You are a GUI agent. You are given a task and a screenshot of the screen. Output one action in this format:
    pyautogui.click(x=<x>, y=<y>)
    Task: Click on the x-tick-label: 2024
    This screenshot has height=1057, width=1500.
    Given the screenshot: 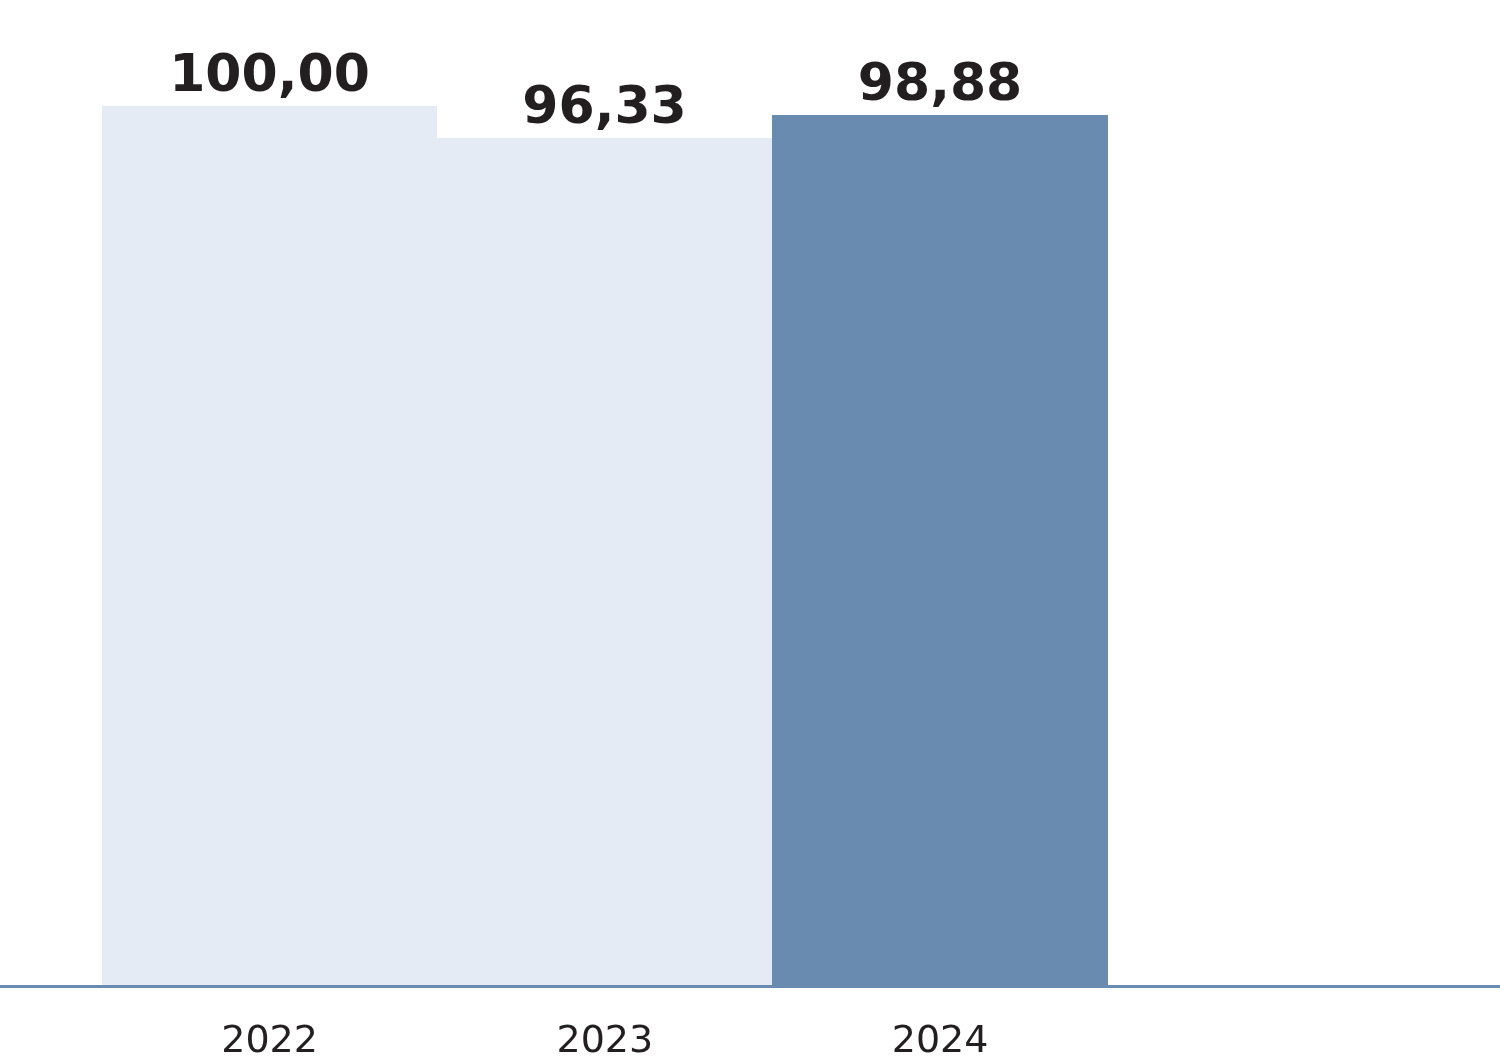 What is the action you would take?
    pyautogui.click(x=940, y=1036)
    